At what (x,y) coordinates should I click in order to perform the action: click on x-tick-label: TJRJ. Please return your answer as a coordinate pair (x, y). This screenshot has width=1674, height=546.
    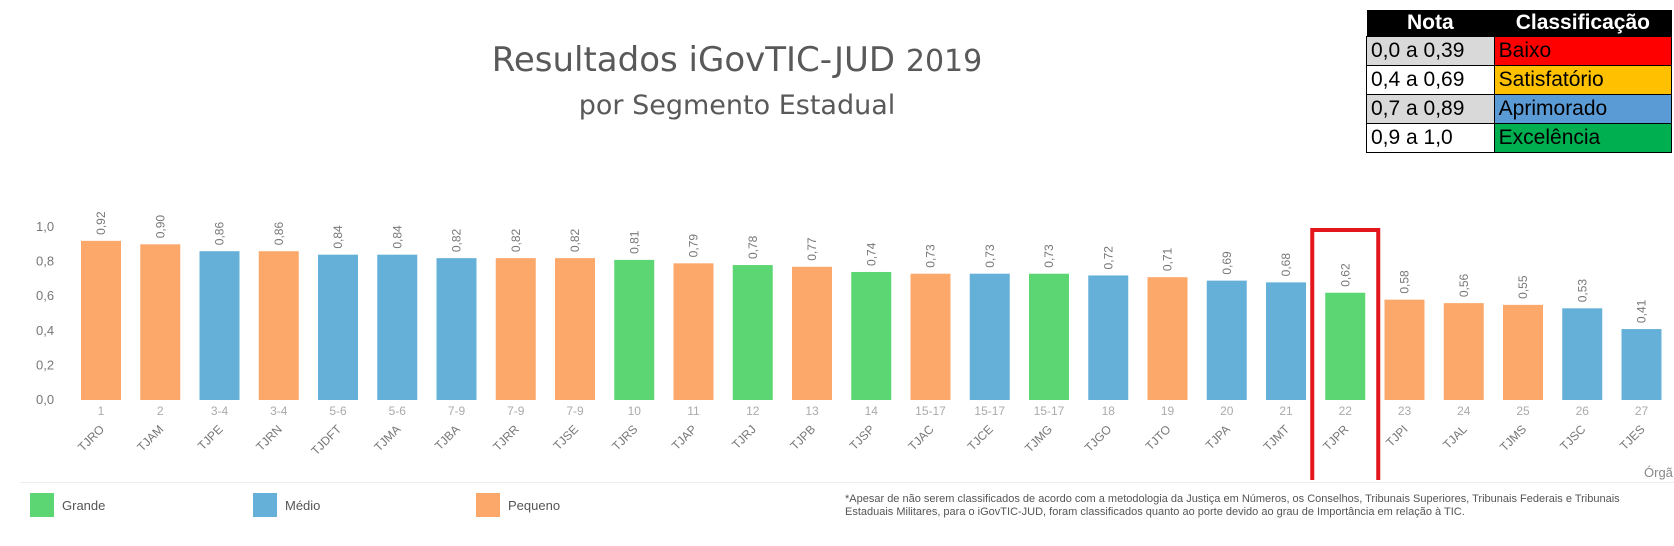
    Looking at the image, I should click on (744, 437).